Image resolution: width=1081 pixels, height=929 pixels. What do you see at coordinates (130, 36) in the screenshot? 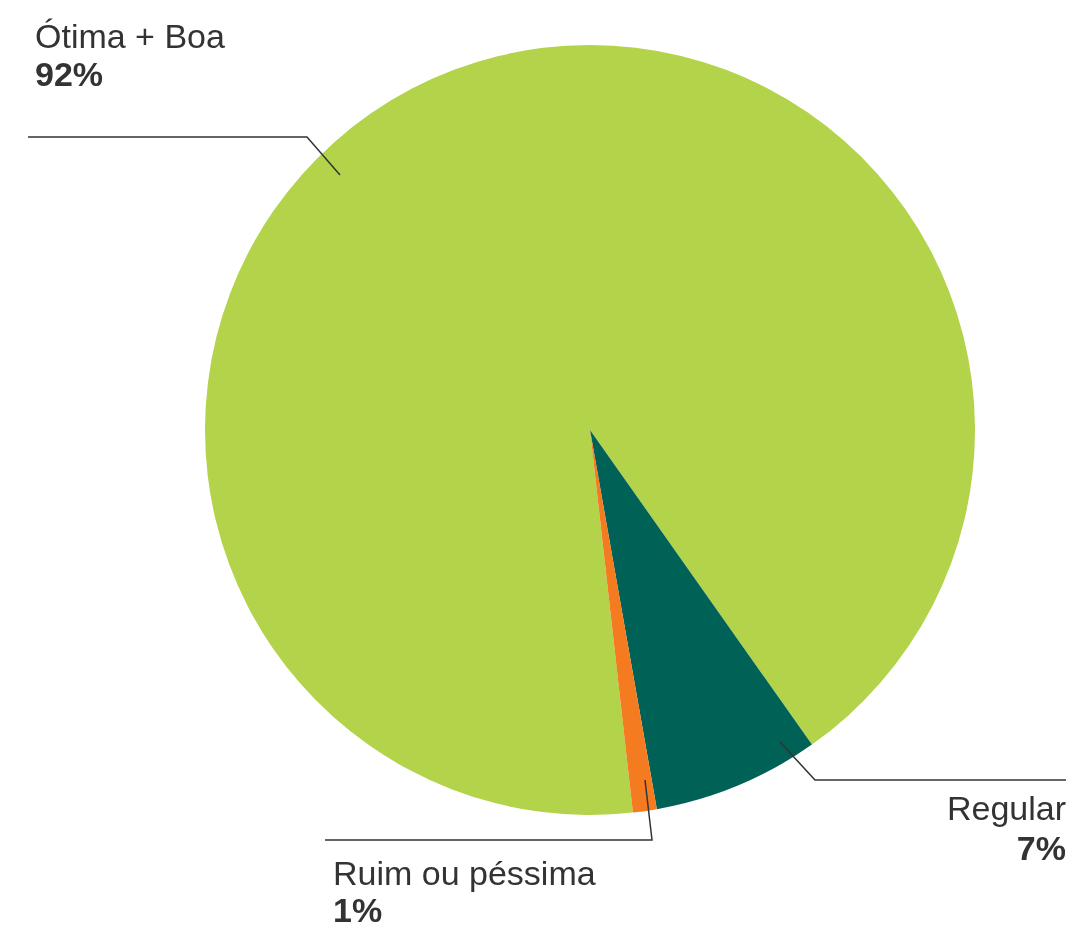
I see `slice-label: Ótima + Boa` at bounding box center [130, 36].